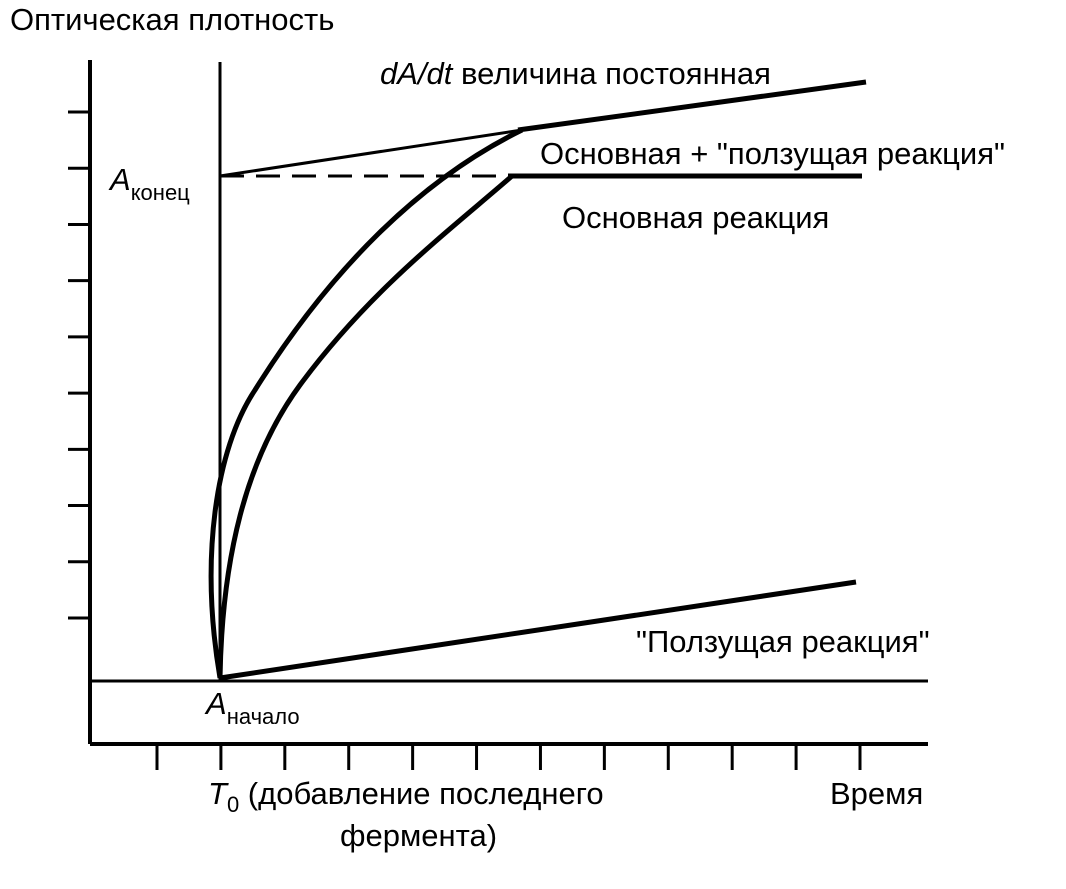 The height and width of the screenshot is (889, 1066). What do you see at coordinates (783, 641) in the screenshot?
I see `creep-reaction-label: "Ползущая реакция"` at bounding box center [783, 641].